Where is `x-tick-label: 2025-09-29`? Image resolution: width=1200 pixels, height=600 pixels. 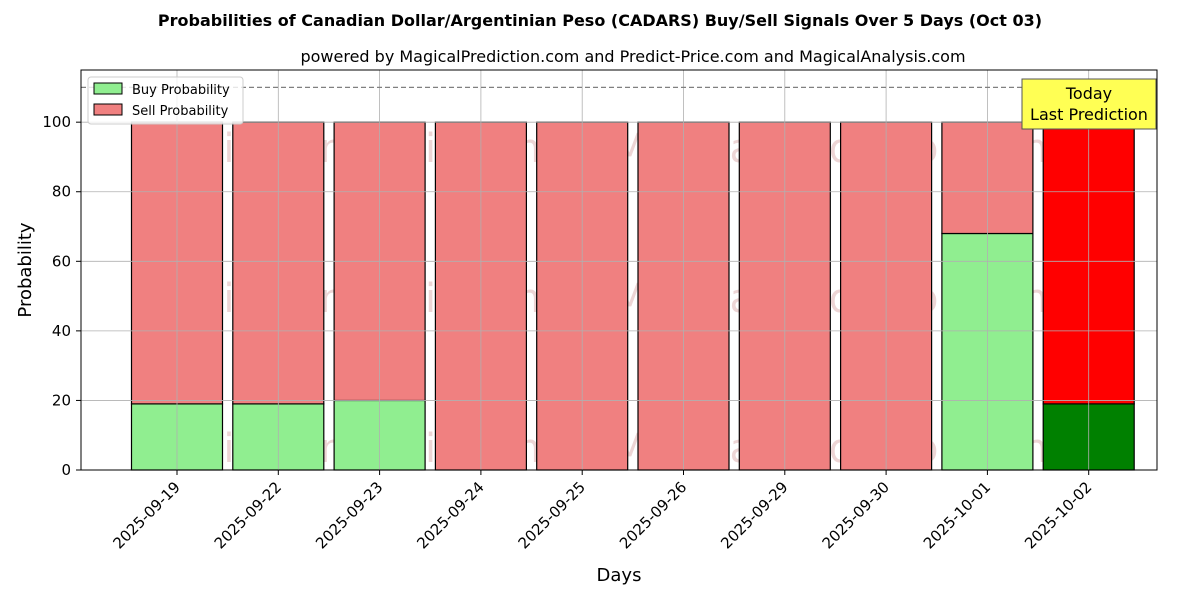 x-tick-label: 2025-09-29 is located at coordinates (754, 515).